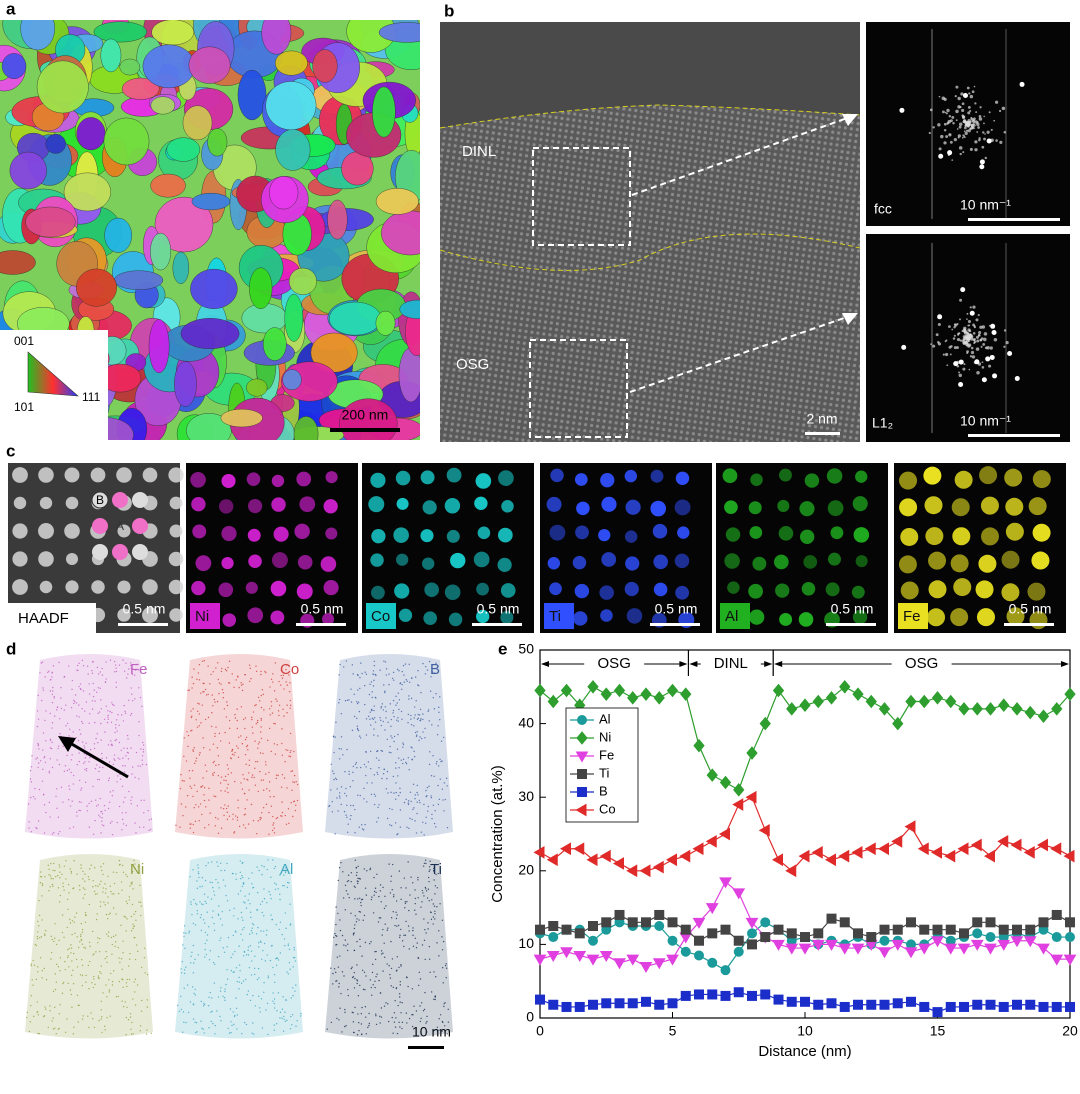 The image size is (1080, 1094). Describe the element at coordinates (214, 288) in the screenshot. I see `grain` at that location.